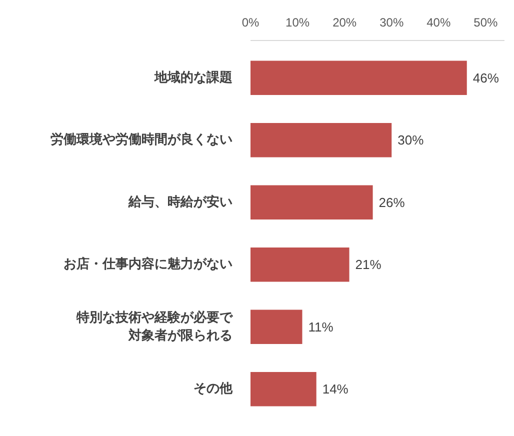  What do you see at coordinates (486, 78) in the screenshot?
I see `data-label: 46%` at bounding box center [486, 78].